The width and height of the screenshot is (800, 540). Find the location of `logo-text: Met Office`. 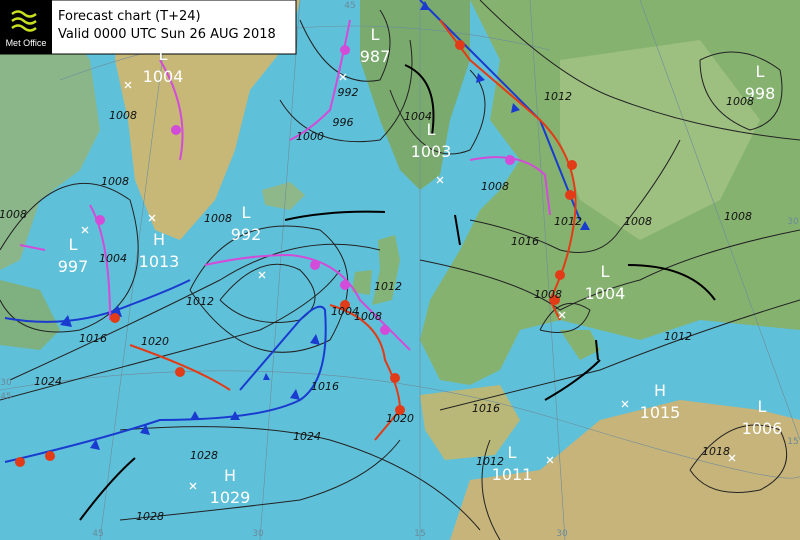

logo-text: Met Office is located at coordinates (26, 43).